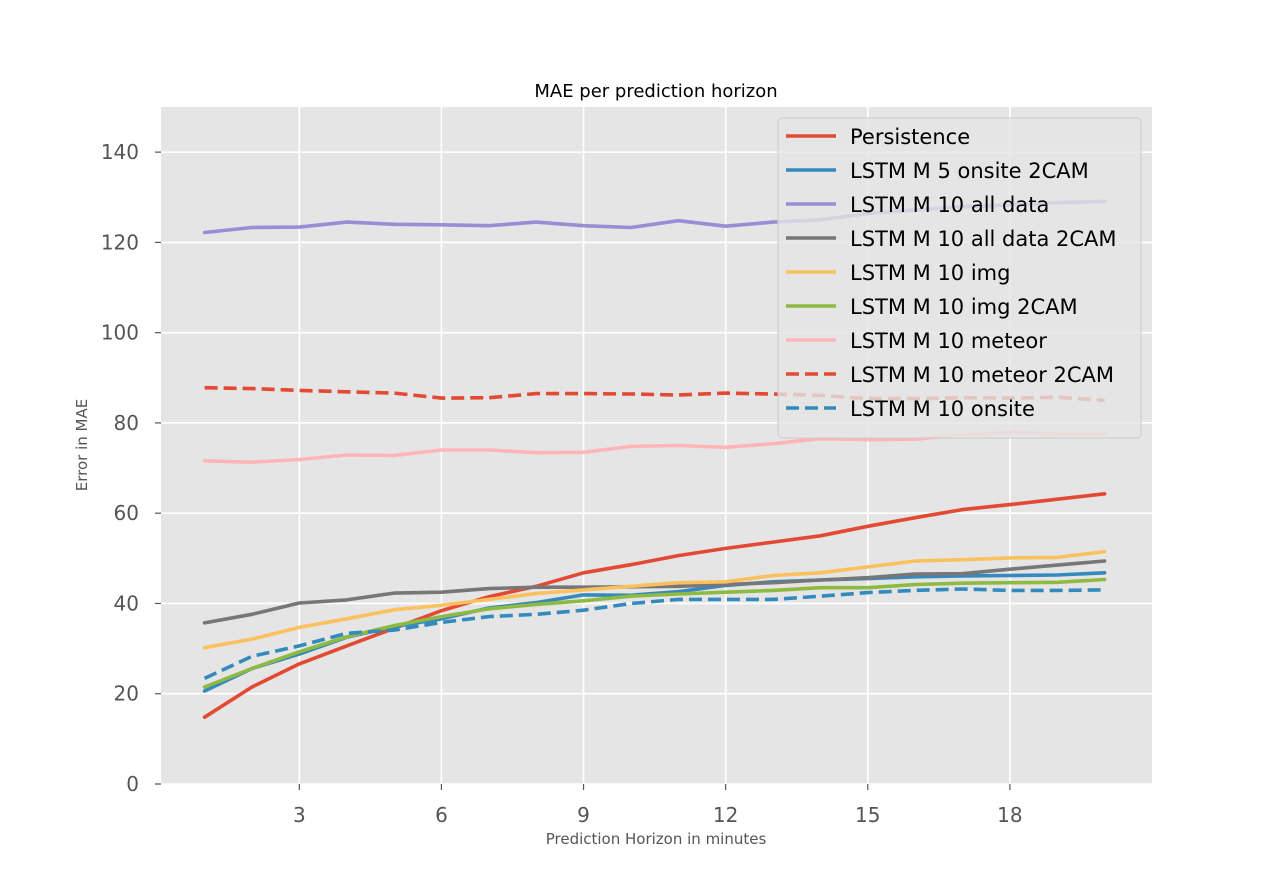 This screenshot has height=880, width=1280. I want to click on legend-entry-label: LSTM M 10 meteor, so click(948, 341).